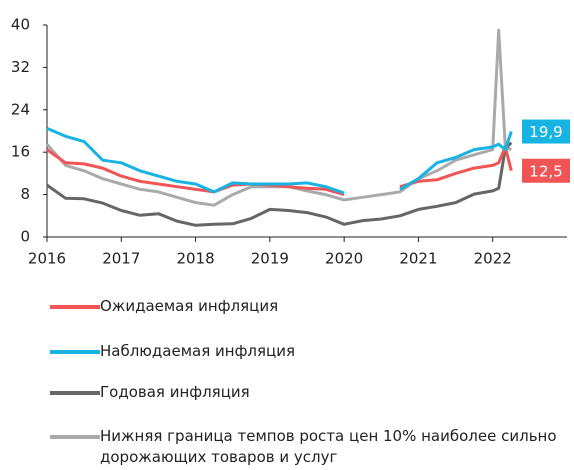 The height and width of the screenshot is (470, 574). I want to click on legend-label: Ожидаемая инфляция, so click(189, 306).